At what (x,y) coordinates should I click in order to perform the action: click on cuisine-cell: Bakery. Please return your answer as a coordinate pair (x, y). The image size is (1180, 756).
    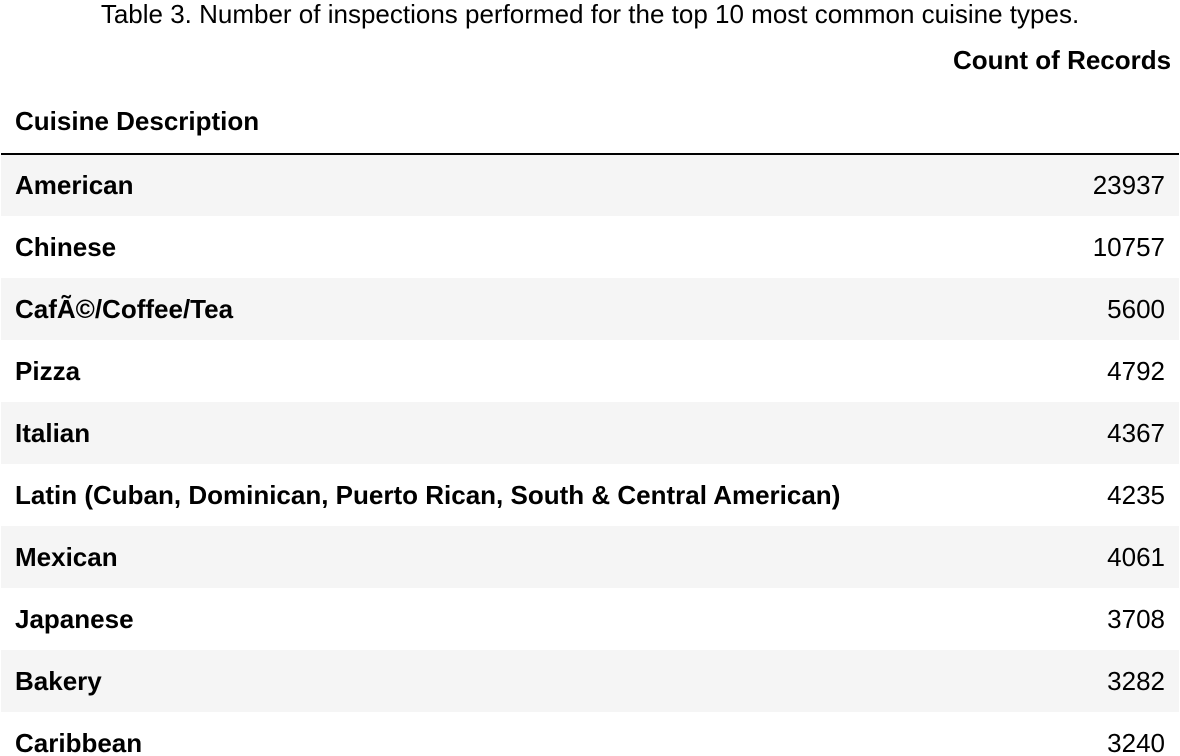
    Looking at the image, I should click on (58, 680).